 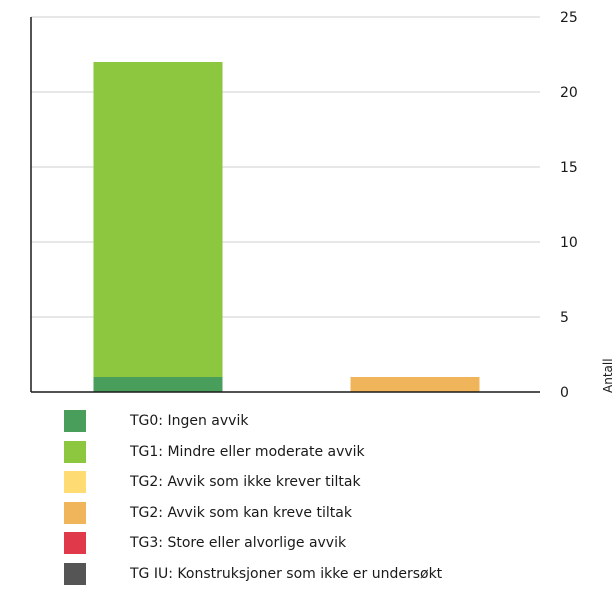 I want to click on legend-item: TG3: Store eller alvorlige avvik, so click(x=253, y=543).